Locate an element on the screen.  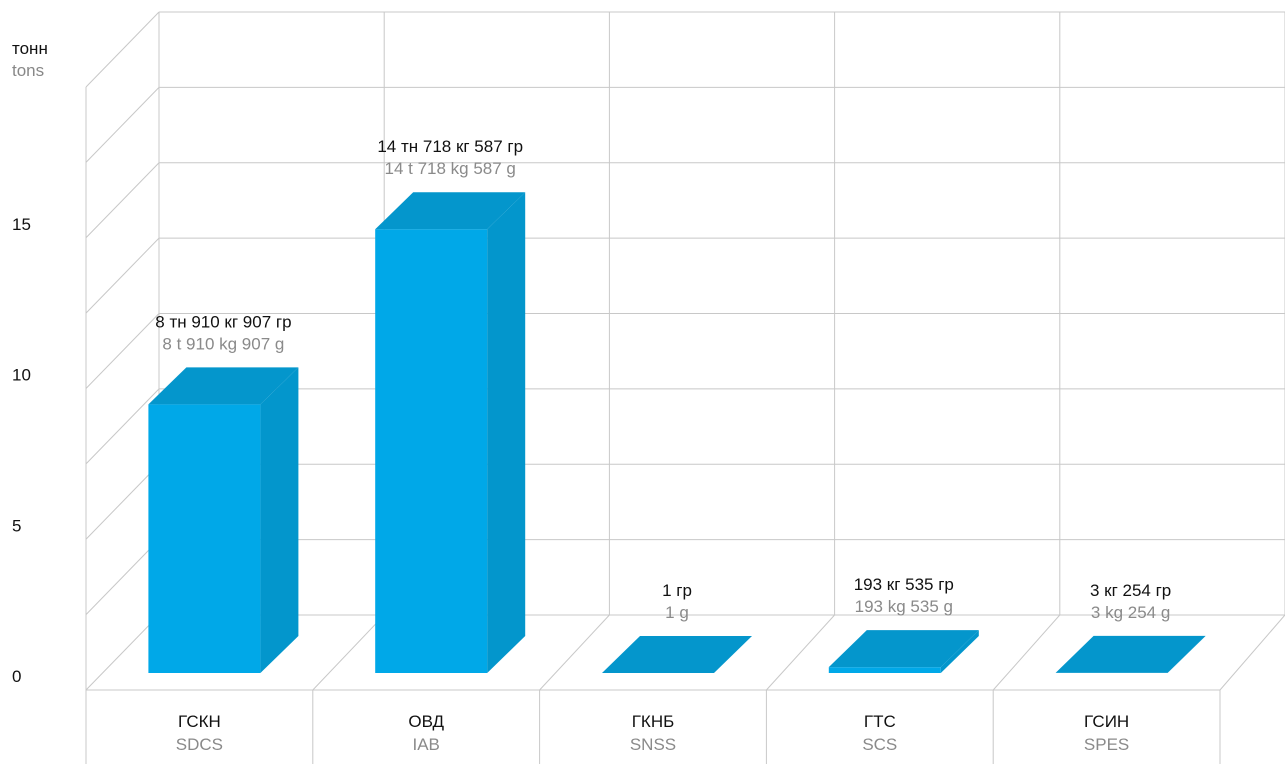
y-unit-en: tons is located at coordinates (28, 70).